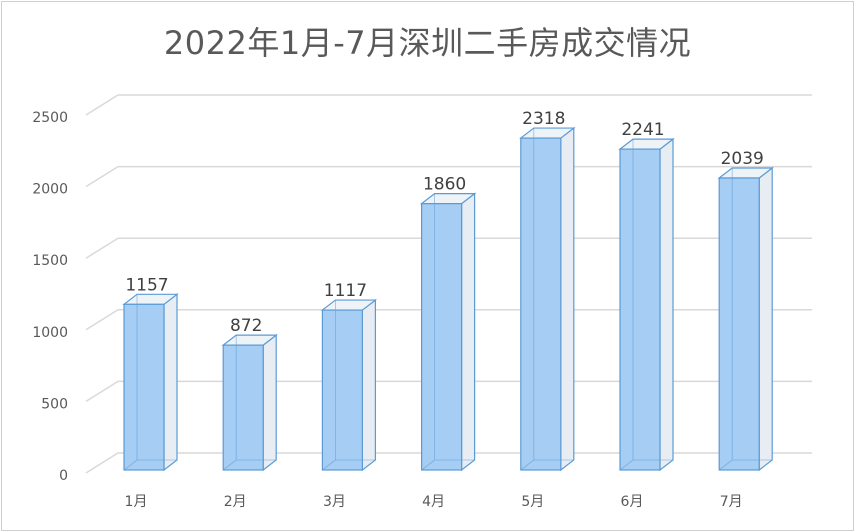 The width and height of the screenshot is (855, 532). Describe the element at coordinates (50, 297) in the screenshot. I see `y-axis-ticks: 0 500 1000 1500 2000 2500` at that location.